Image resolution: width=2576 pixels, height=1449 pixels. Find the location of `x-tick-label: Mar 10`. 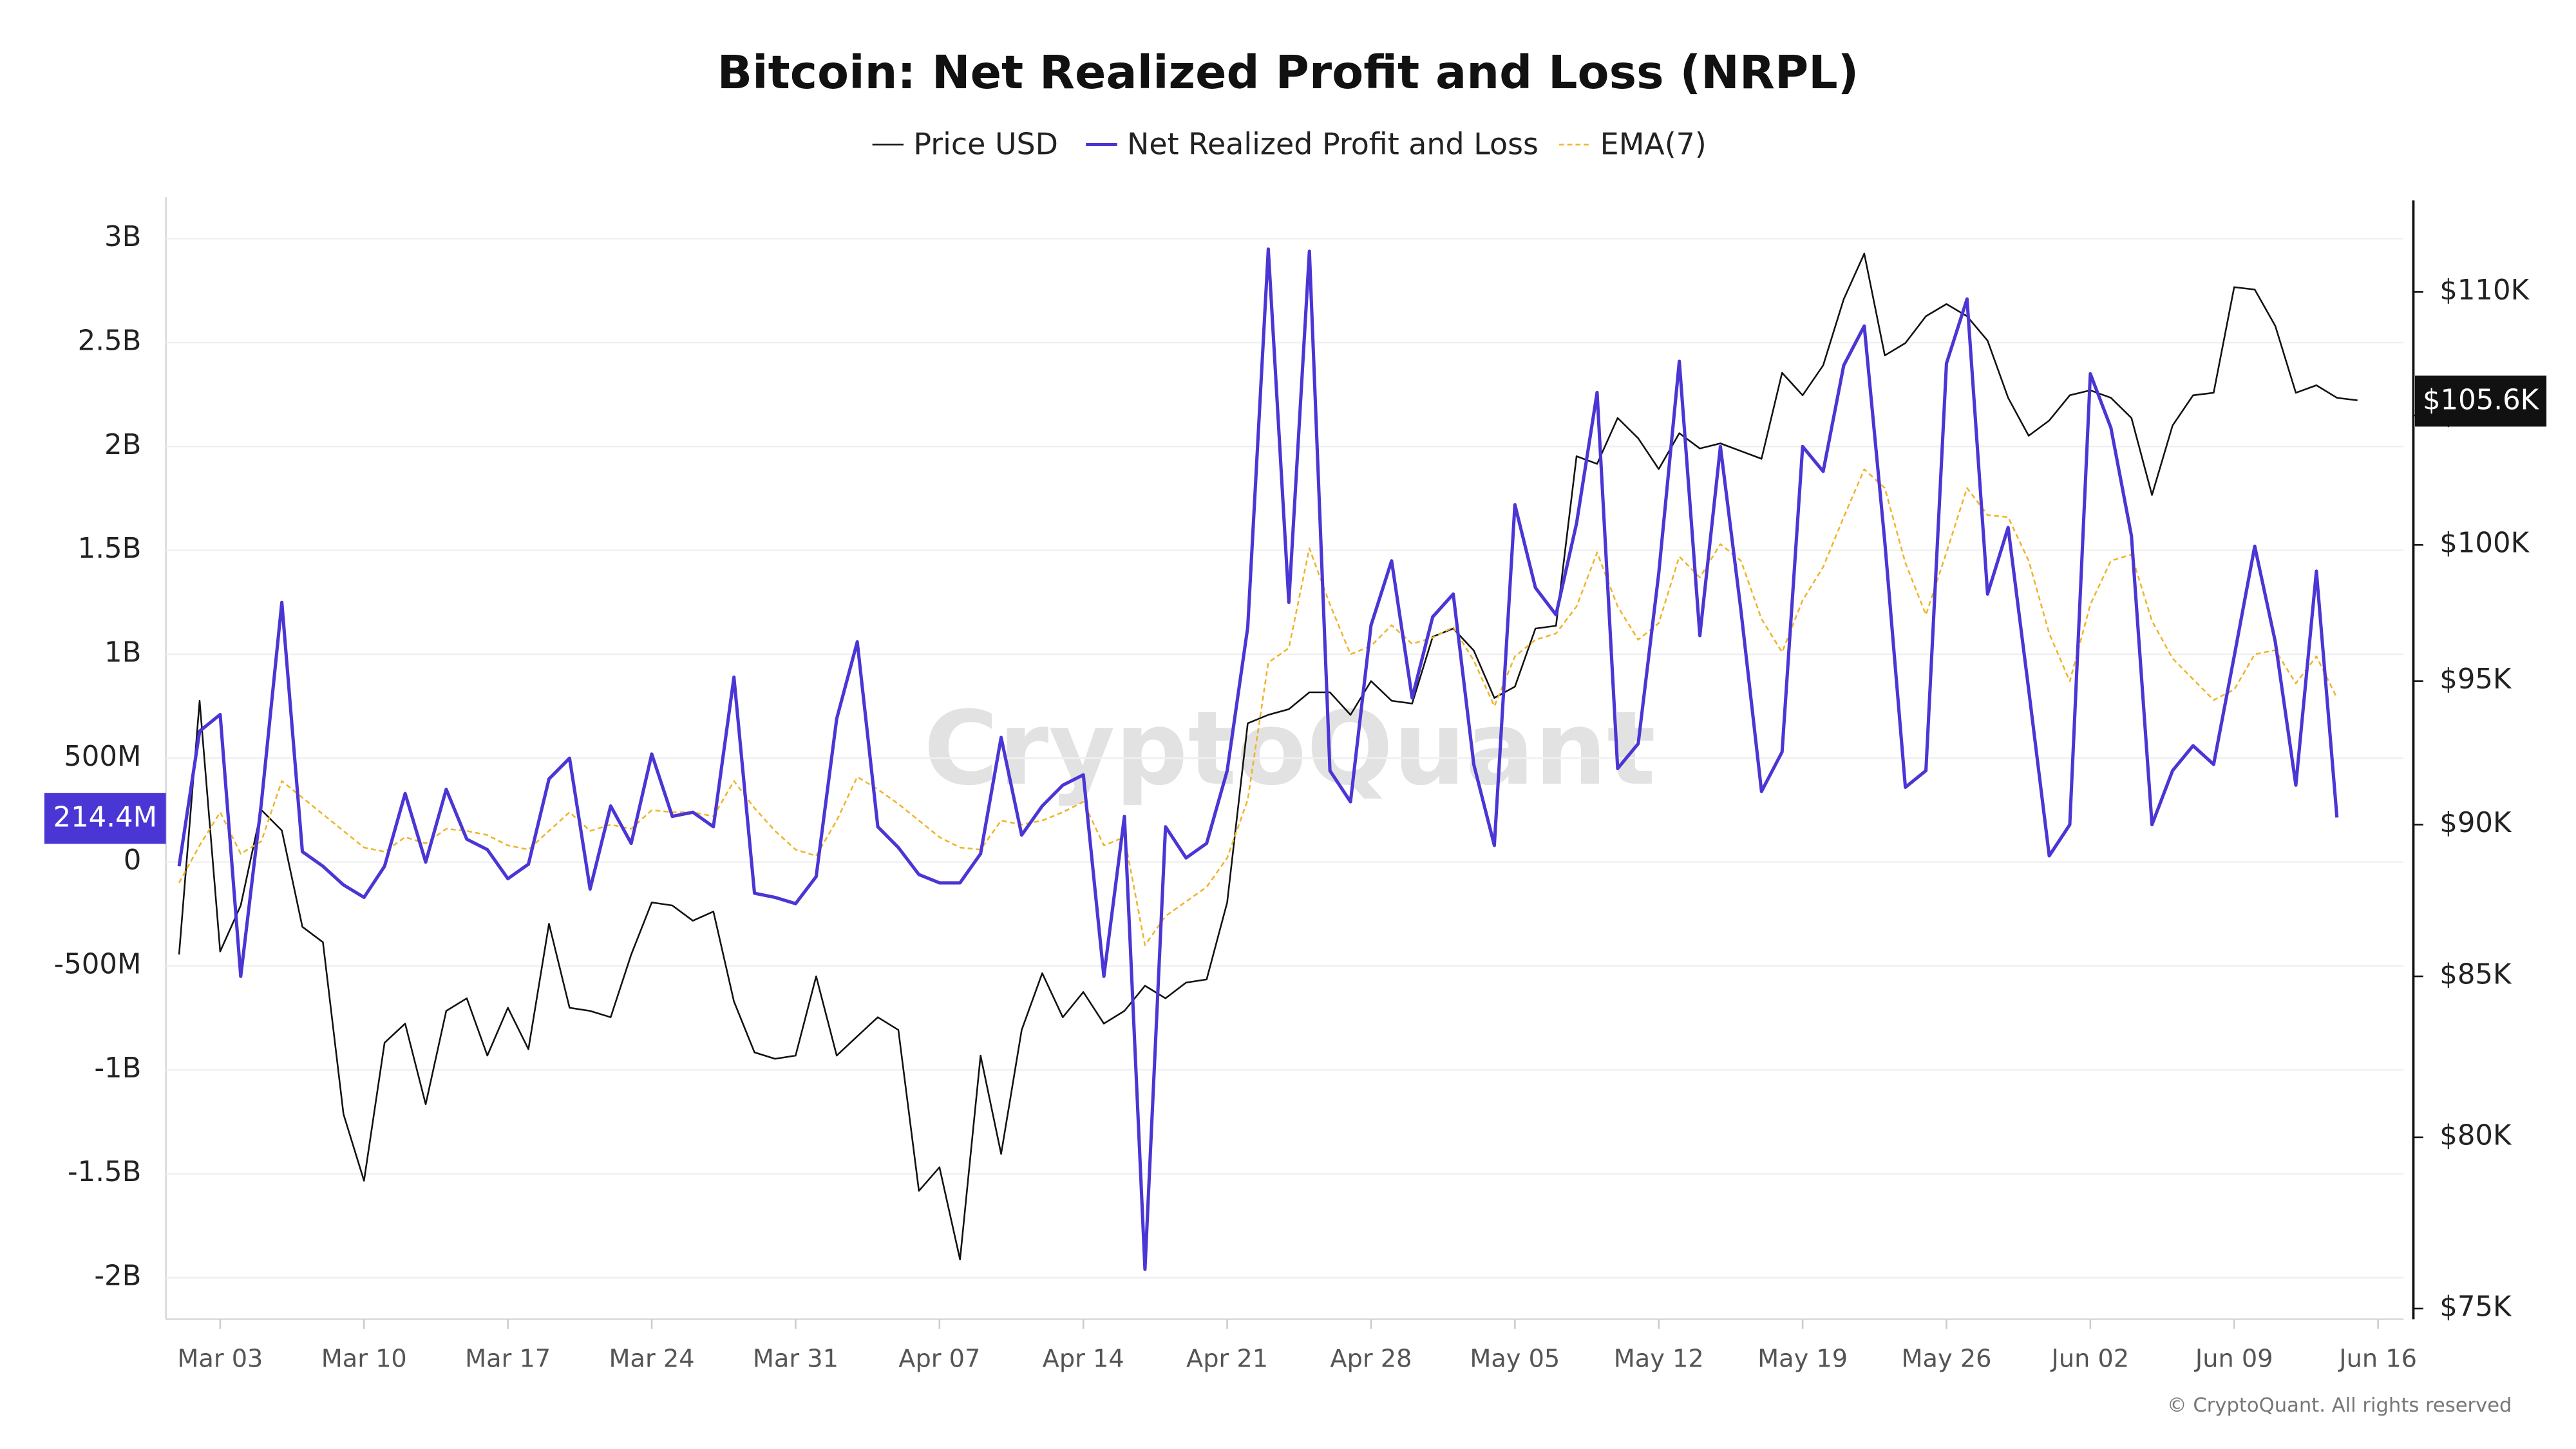

x-tick-label: Mar 10 is located at coordinates (364, 1359).